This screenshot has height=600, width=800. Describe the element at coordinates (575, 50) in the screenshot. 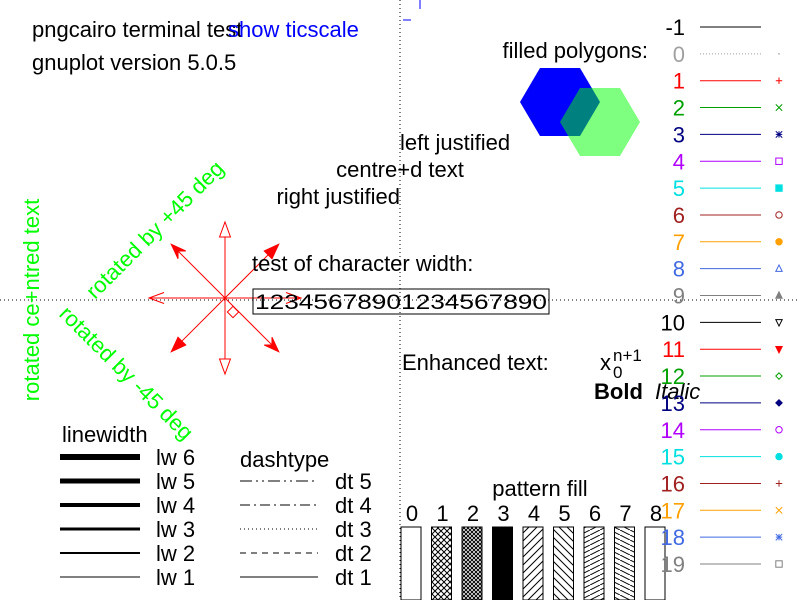

I see `filled-polygons-label: filled polygons:` at that location.